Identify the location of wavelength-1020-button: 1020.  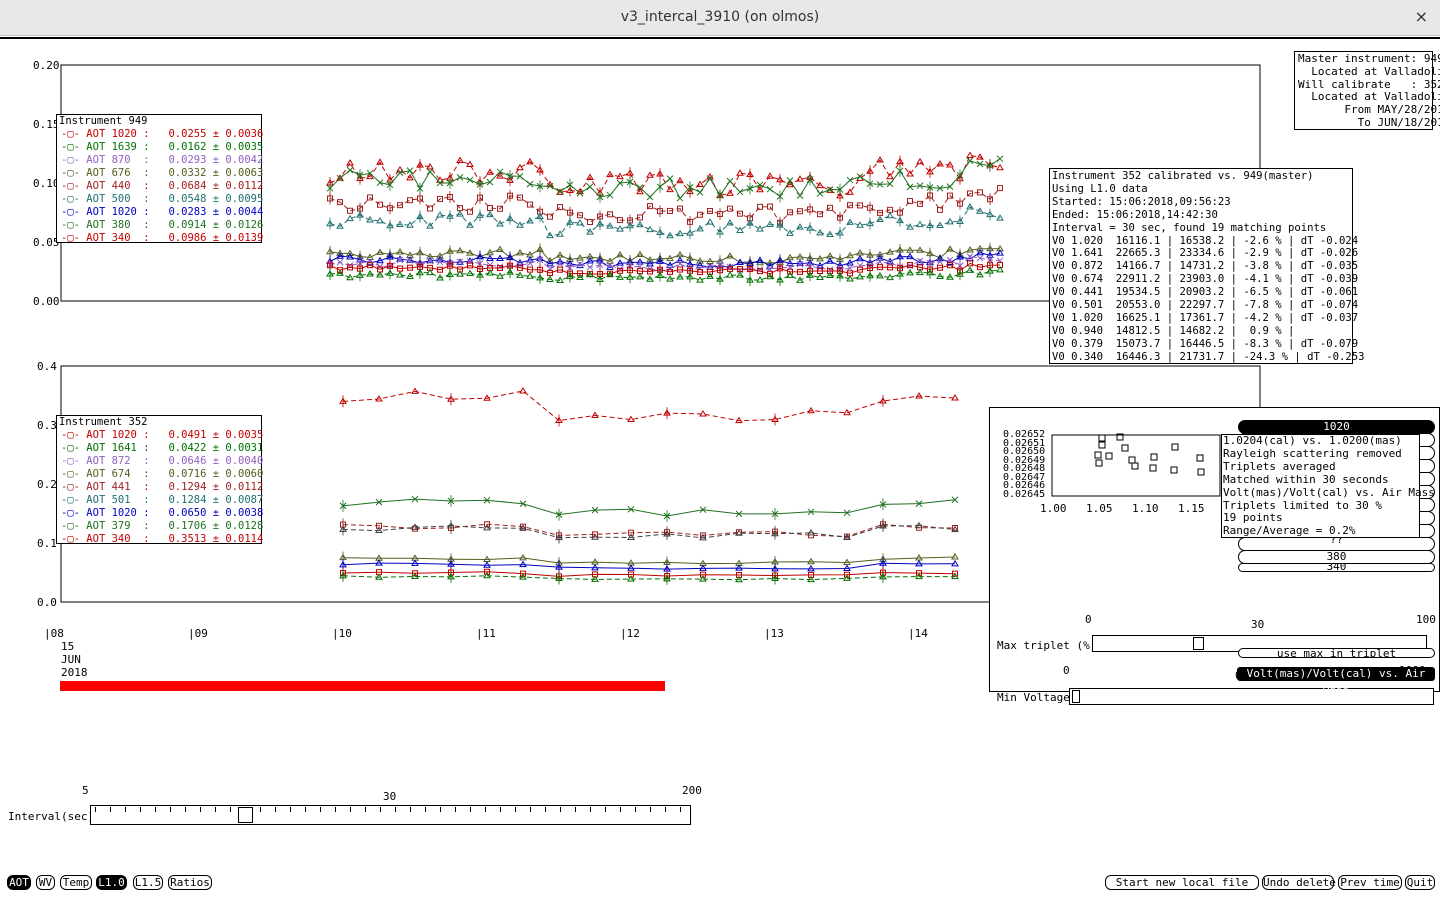
(1336, 427).